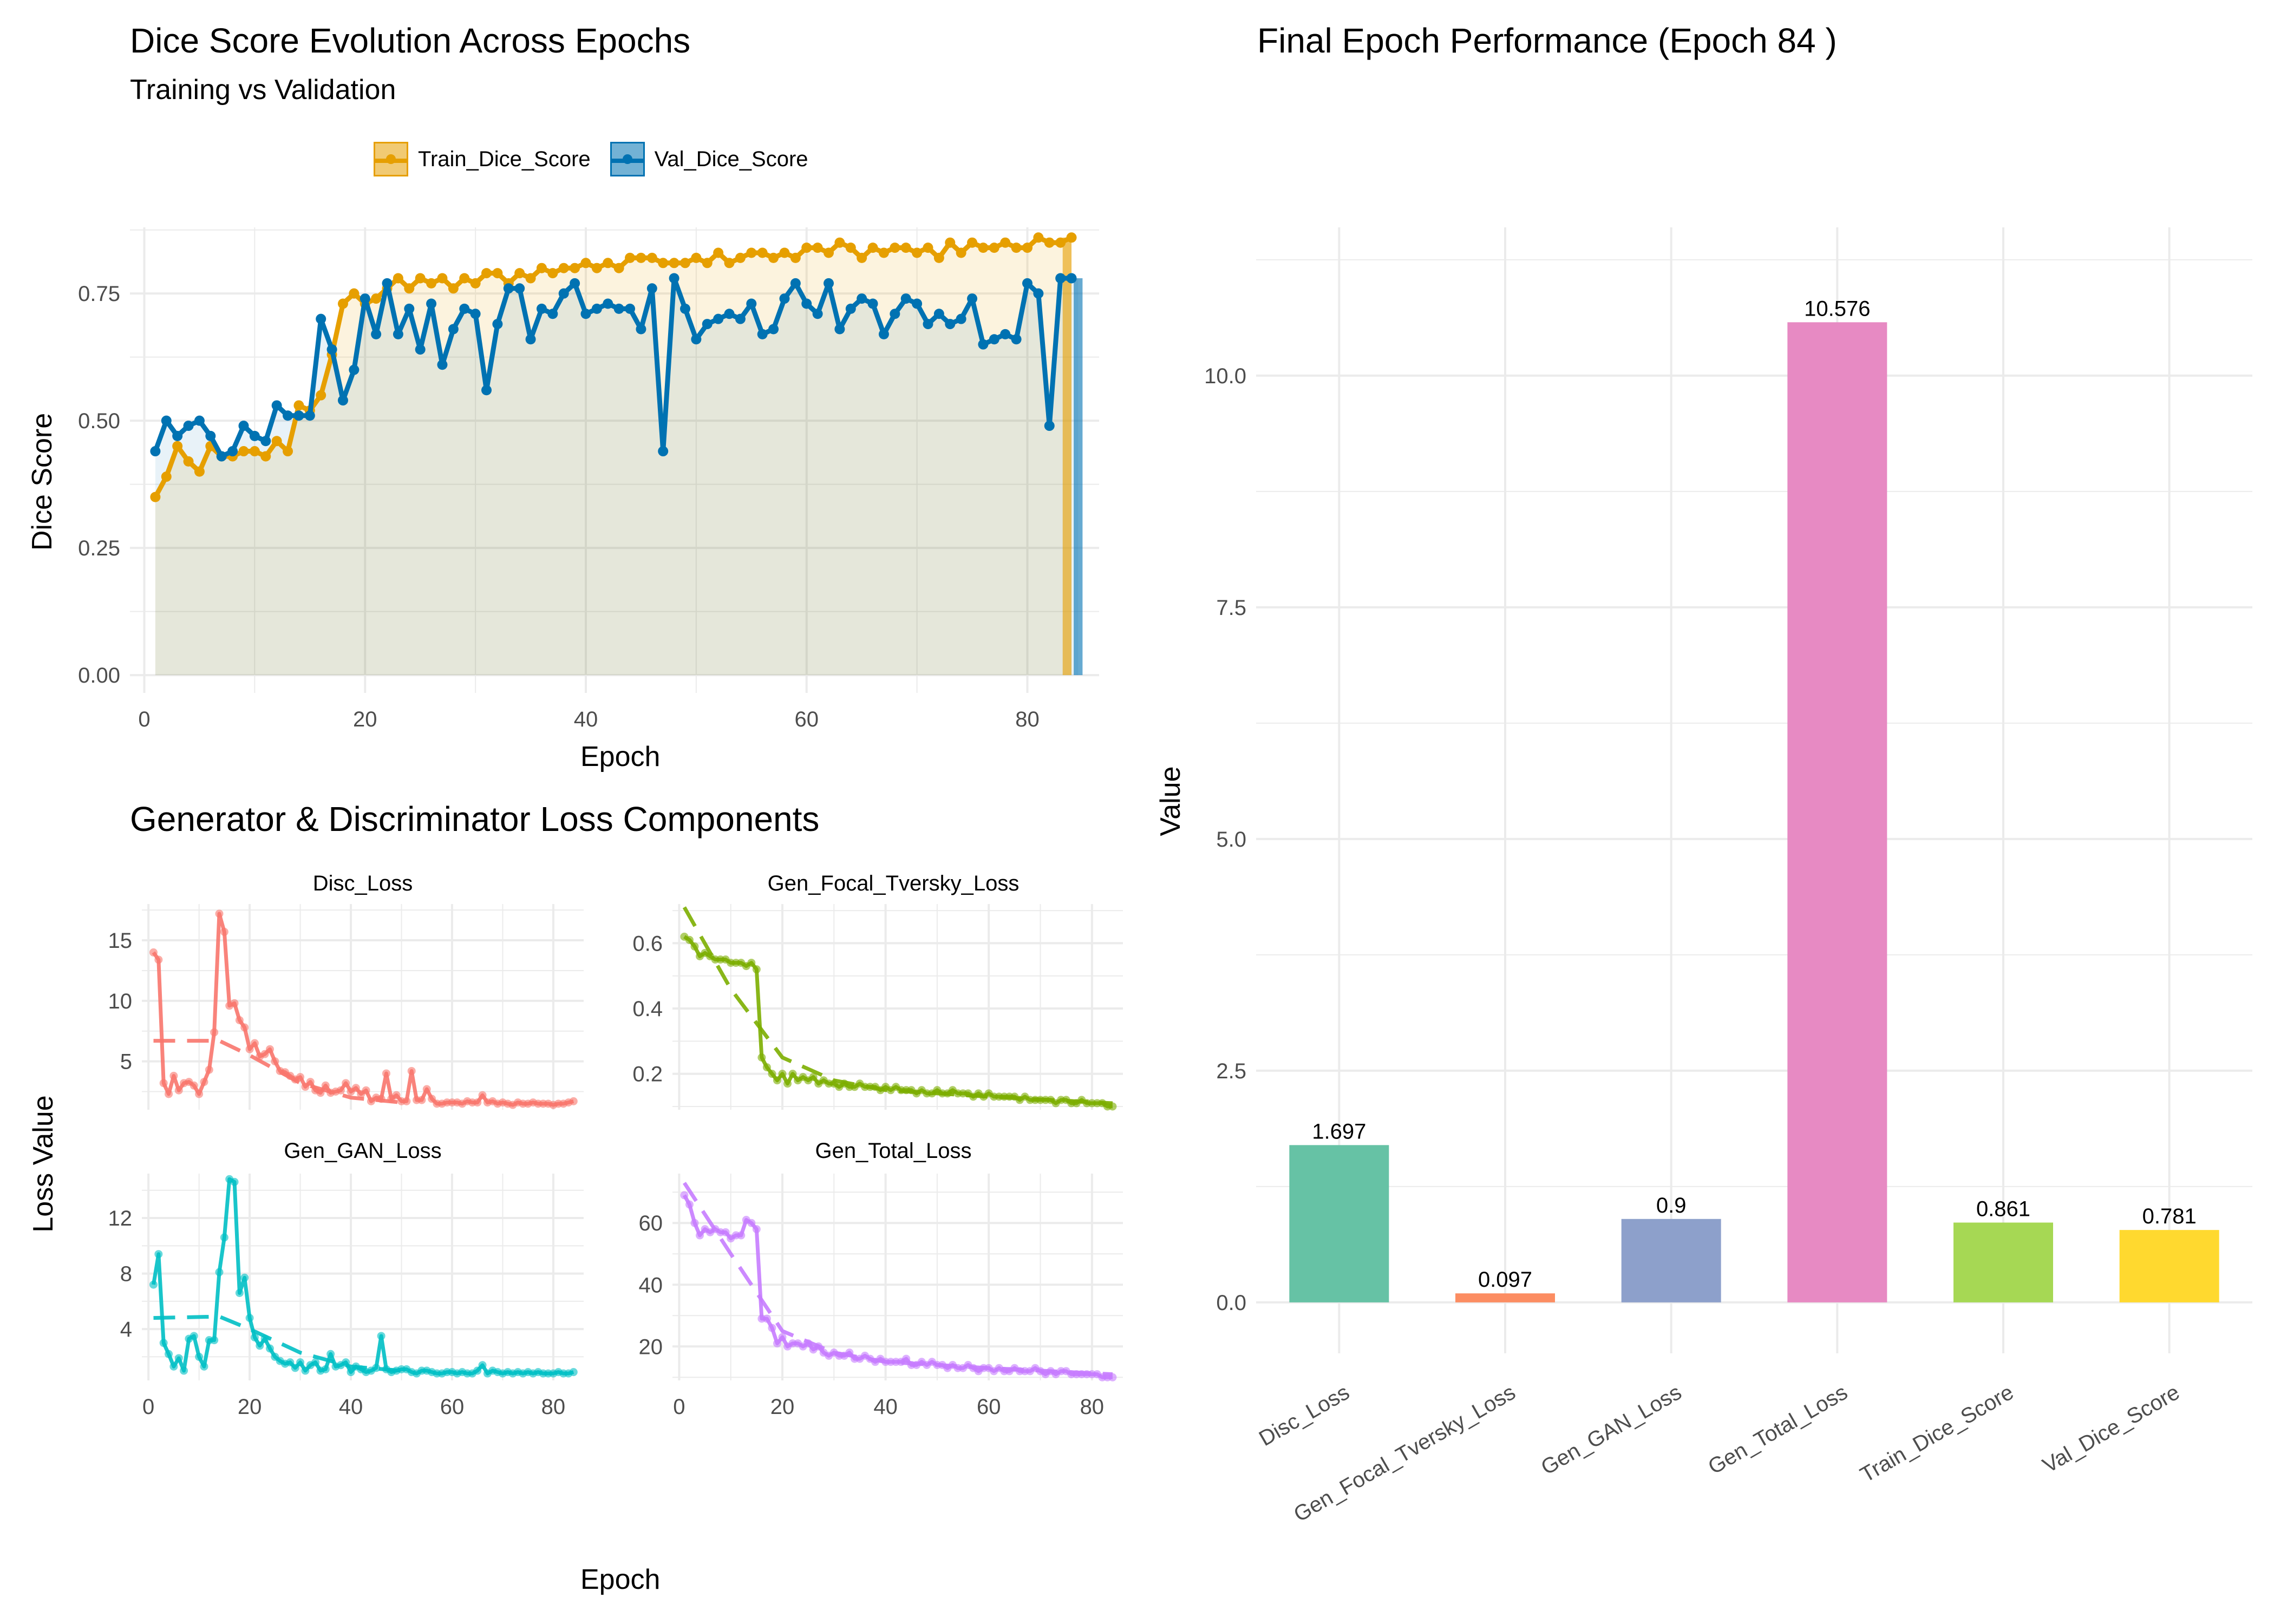 The height and width of the screenshot is (1624, 2274). What do you see at coordinates (648, 1074) in the screenshot?
I see `y-tick-label: 0.2` at bounding box center [648, 1074].